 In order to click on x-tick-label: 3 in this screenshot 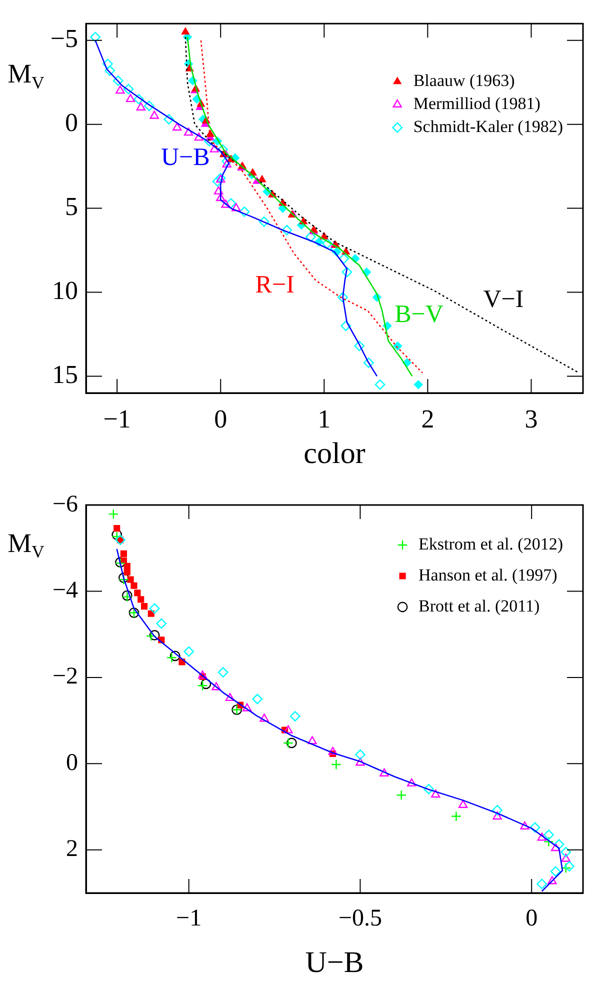, I will do `click(531, 419)`.